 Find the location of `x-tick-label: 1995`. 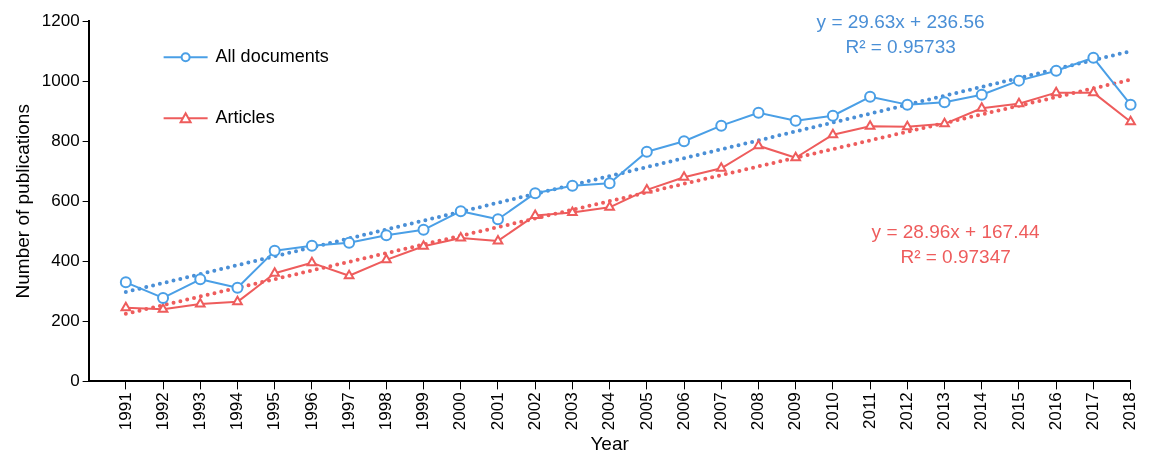

x-tick-label: 1995 is located at coordinates (274, 411).